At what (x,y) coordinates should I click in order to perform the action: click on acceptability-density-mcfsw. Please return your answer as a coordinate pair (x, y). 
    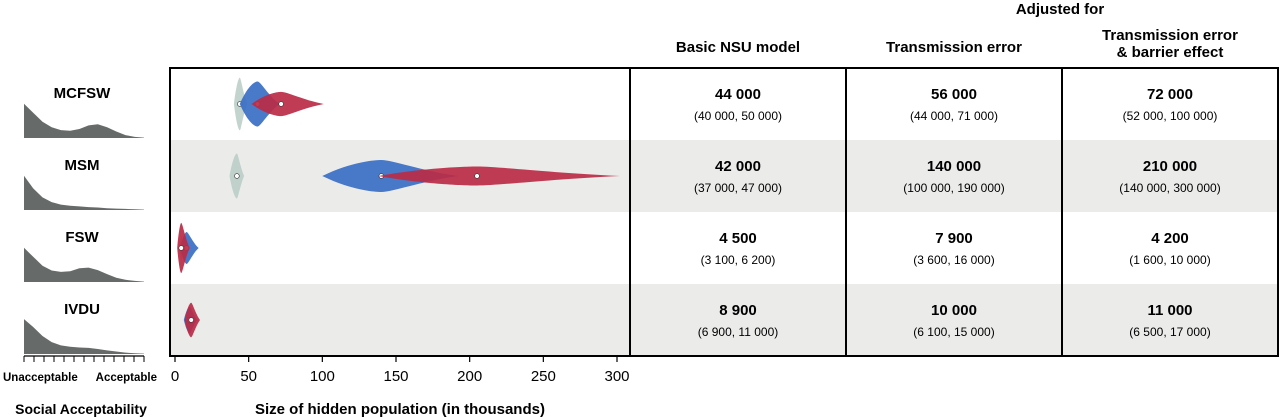
    Looking at the image, I should click on (84, 120).